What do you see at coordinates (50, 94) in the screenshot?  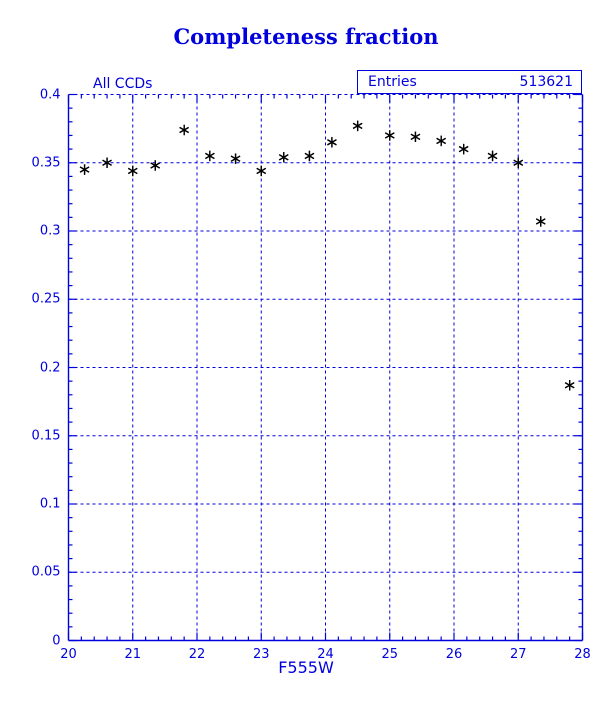 I see `y-tick-label: 0.4` at bounding box center [50, 94].